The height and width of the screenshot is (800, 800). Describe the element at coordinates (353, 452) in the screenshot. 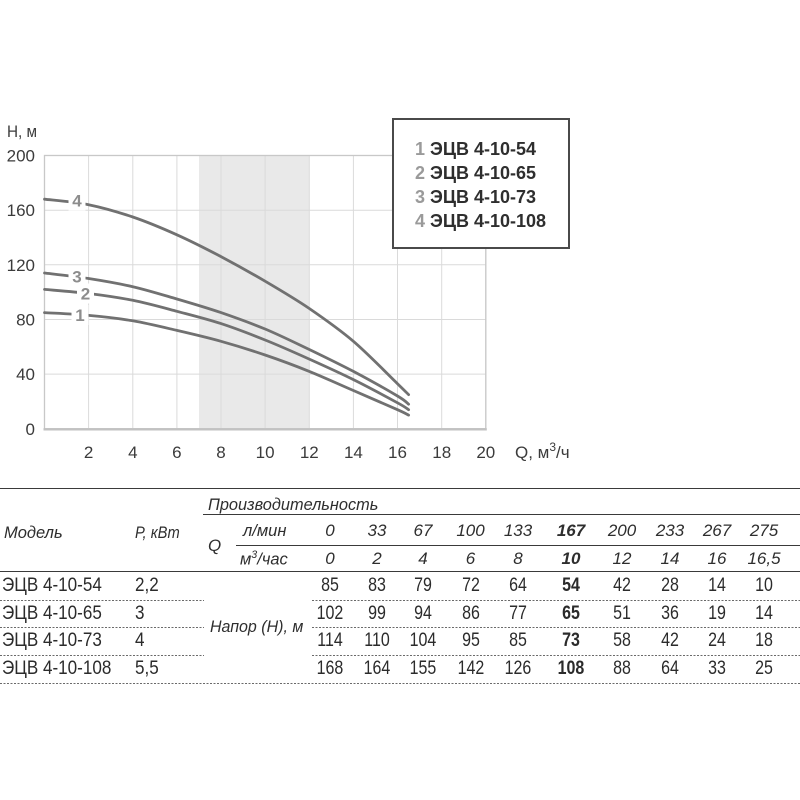

I see `svg-text: 14` at that location.